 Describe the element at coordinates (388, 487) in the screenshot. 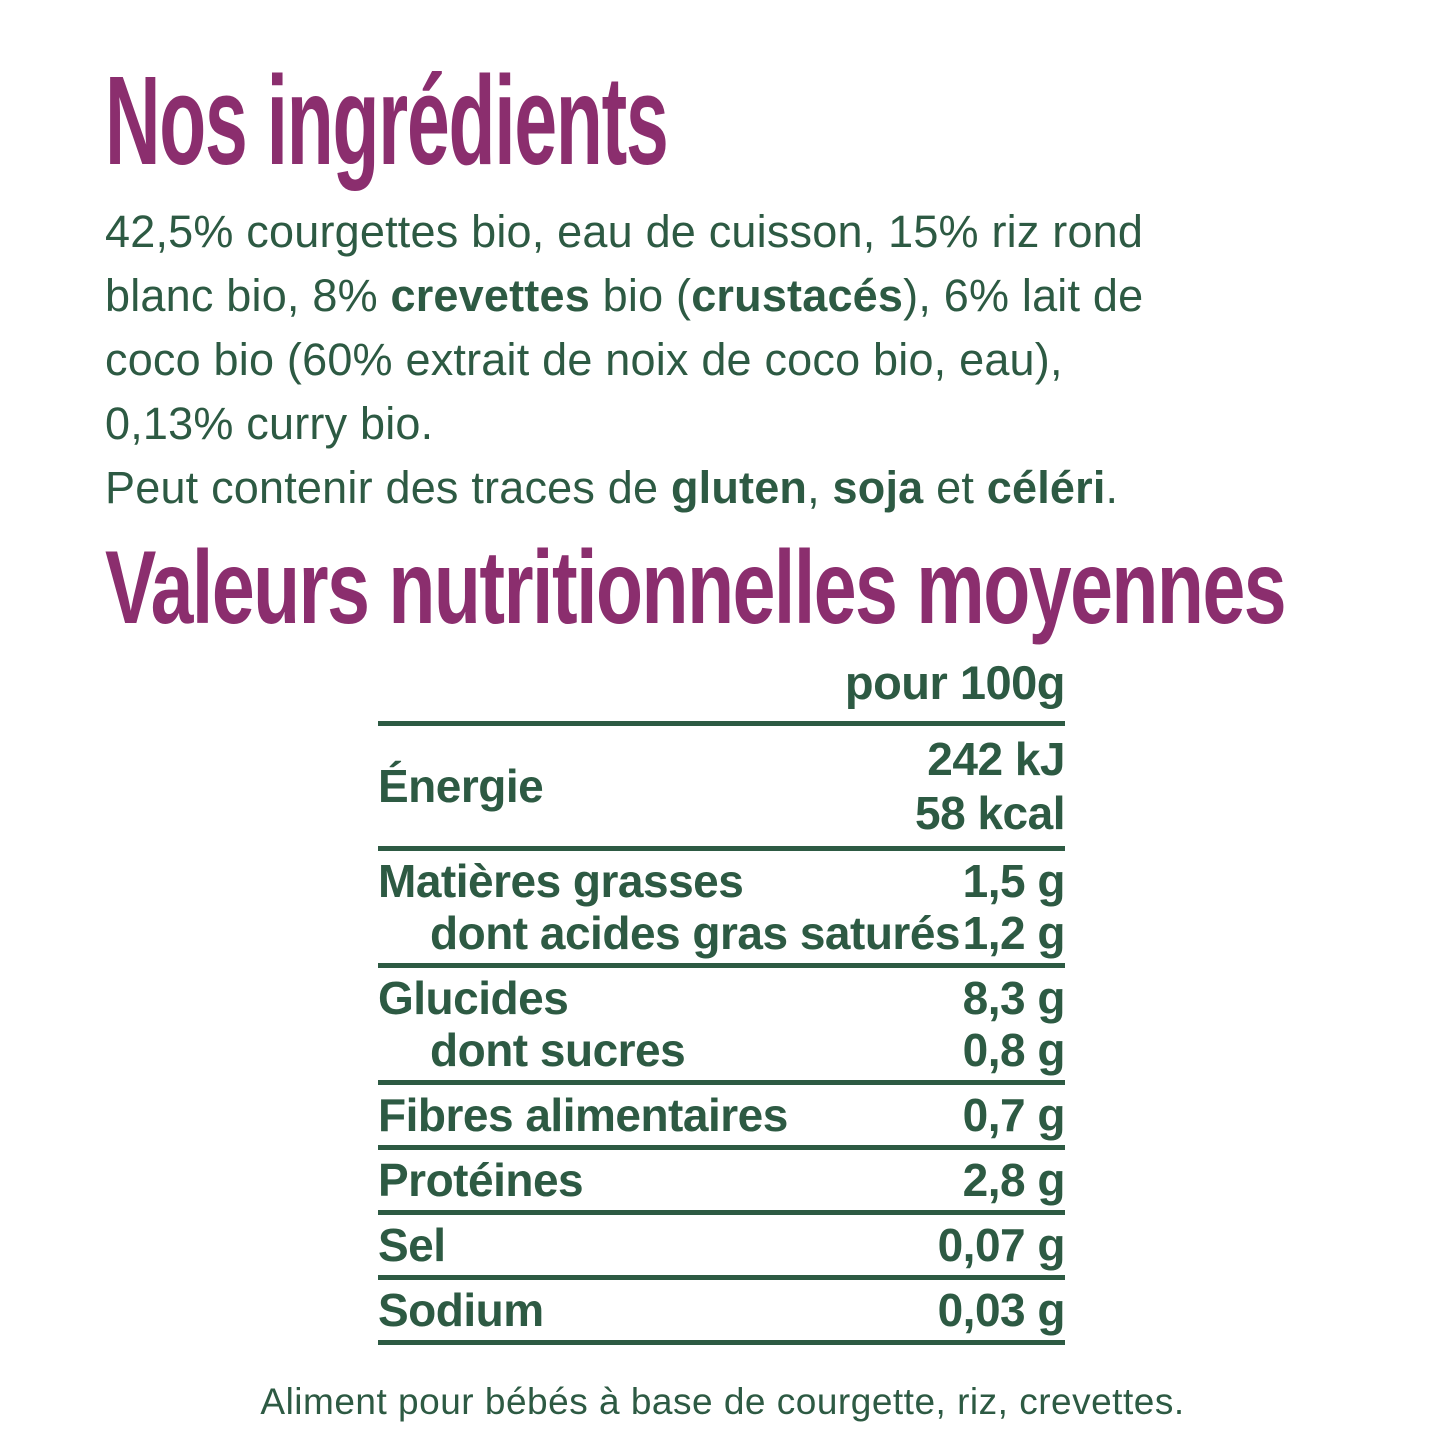

I see `traces-segment: Peut contenir des traces de` at that location.